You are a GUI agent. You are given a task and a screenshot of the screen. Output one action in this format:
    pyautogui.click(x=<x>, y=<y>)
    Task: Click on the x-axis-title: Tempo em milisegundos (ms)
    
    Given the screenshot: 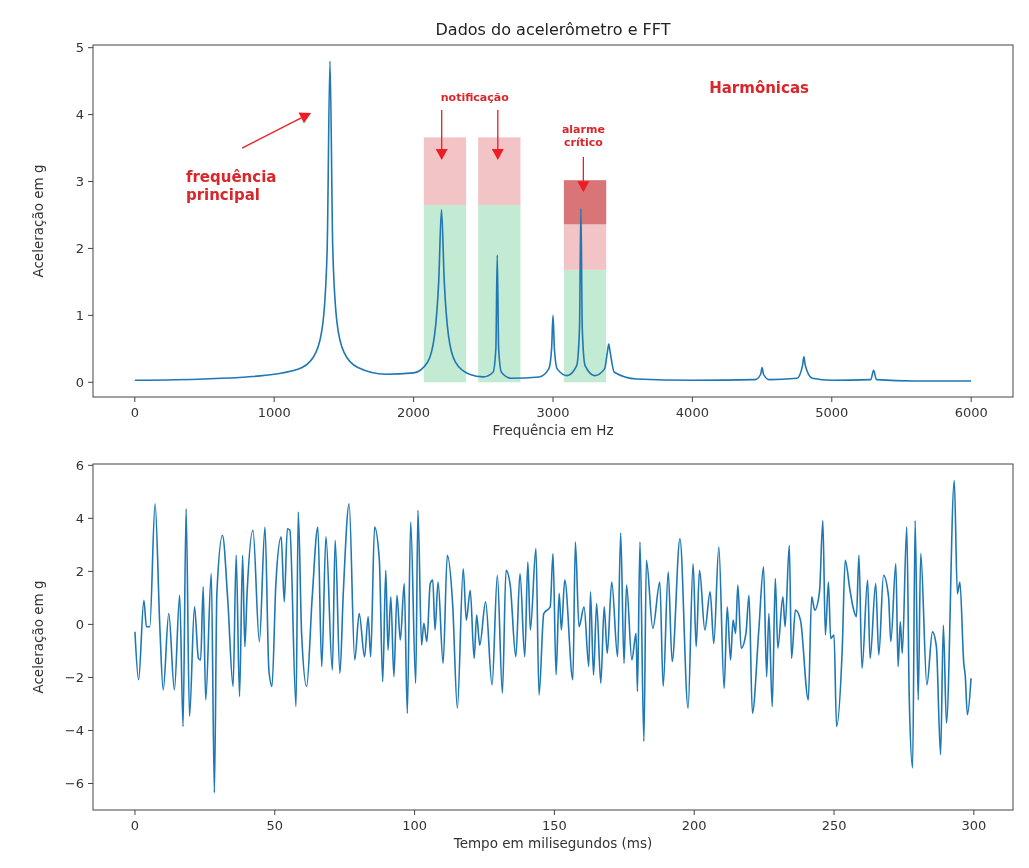 What is the action you would take?
    pyautogui.click(x=552, y=843)
    